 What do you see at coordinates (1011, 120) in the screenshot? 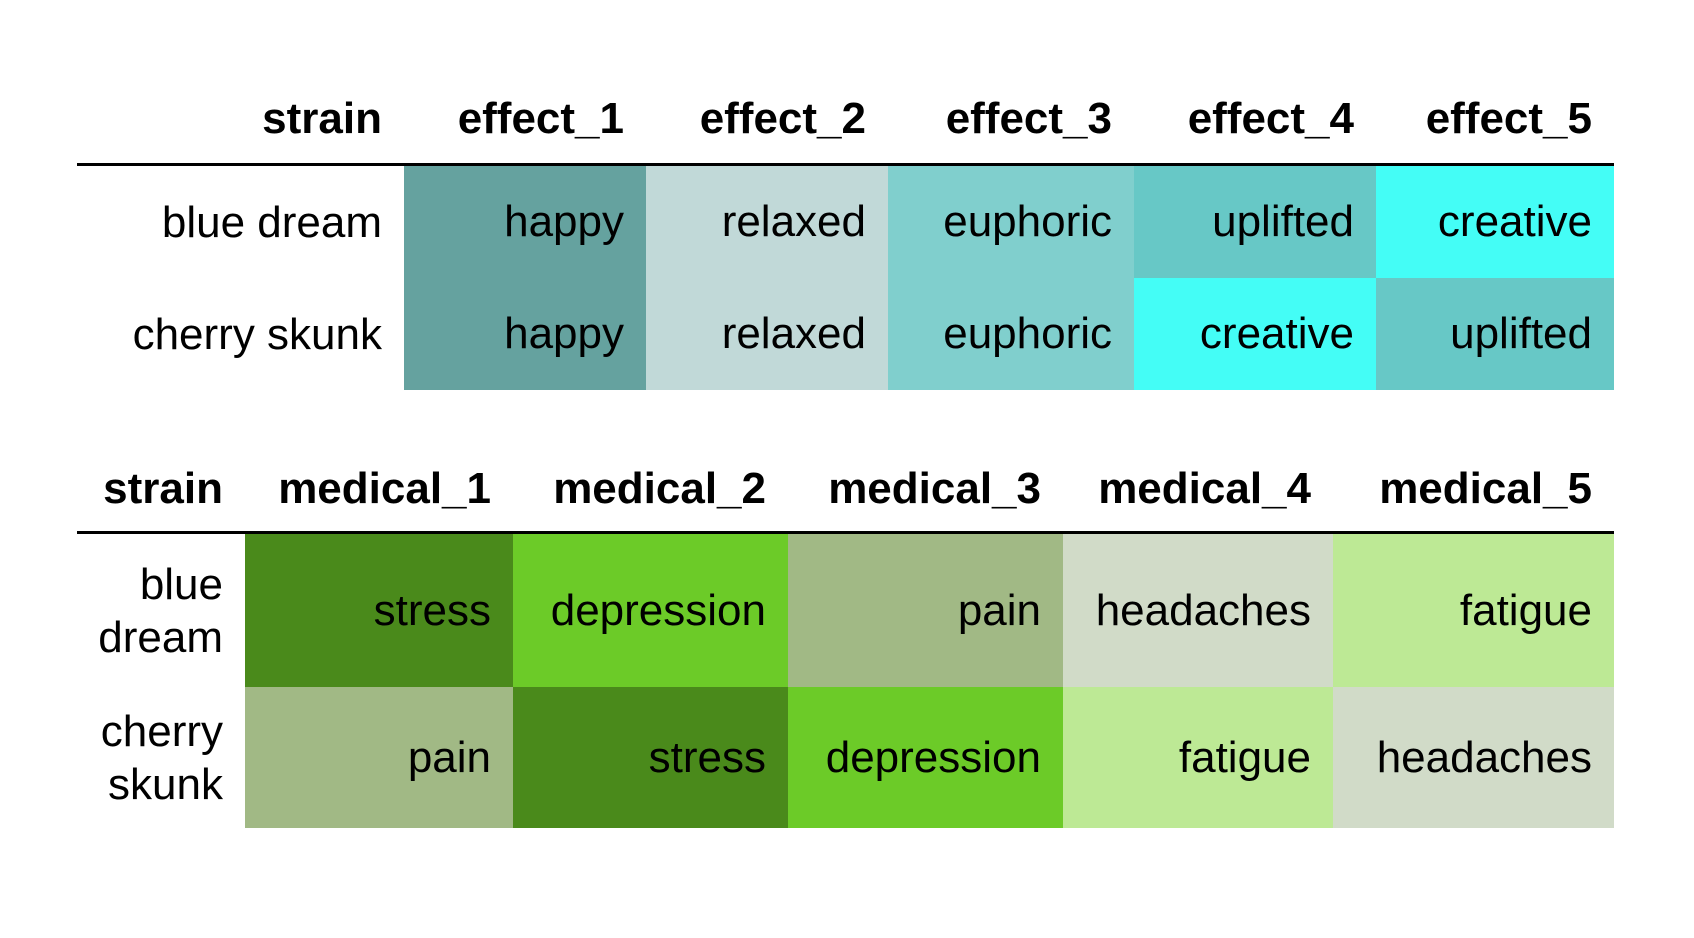
I see `effects-col-header-effect-3: effect_3` at bounding box center [1011, 120].